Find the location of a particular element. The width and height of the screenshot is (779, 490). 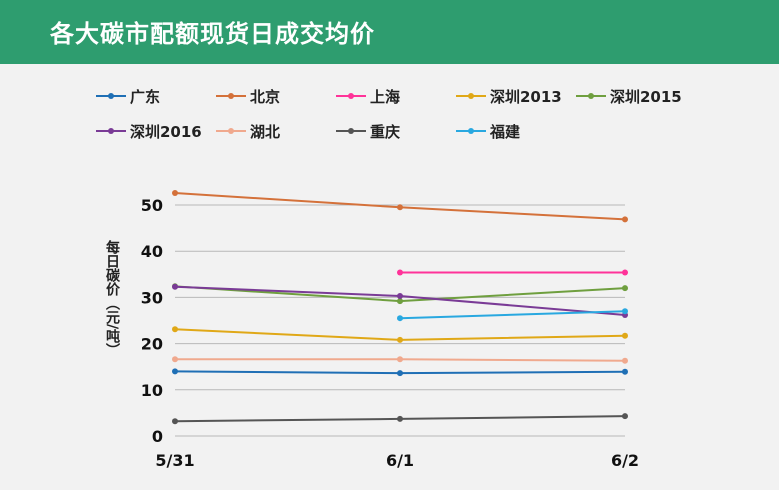

y-tick-label: 30 is located at coordinates (152, 297).